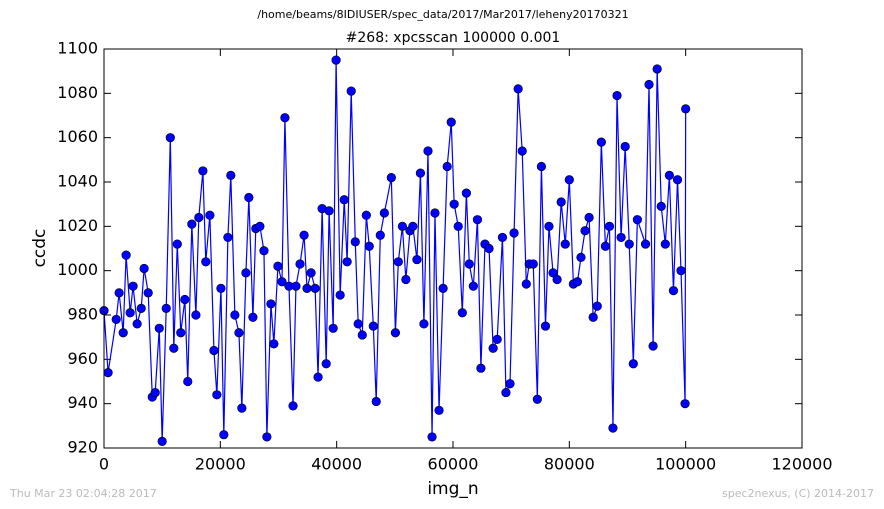 The height and width of the screenshot is (509, 884). I want to click on y-tick-label: 920, so click(82, 447).